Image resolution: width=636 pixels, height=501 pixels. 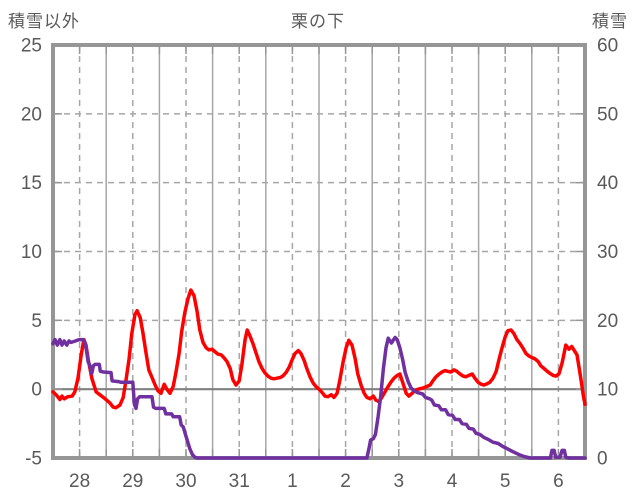 I want to click on x-axis-tick-label: 4, so click(x=452, y=481).